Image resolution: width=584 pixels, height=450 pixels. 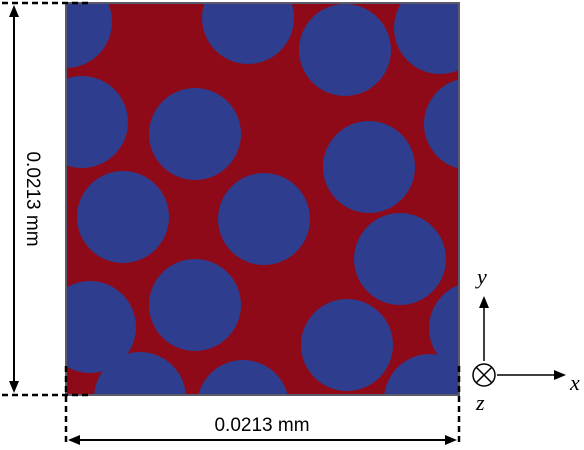 I want to click on height-dim-arrow-bottom, so click(x=14, y=387).